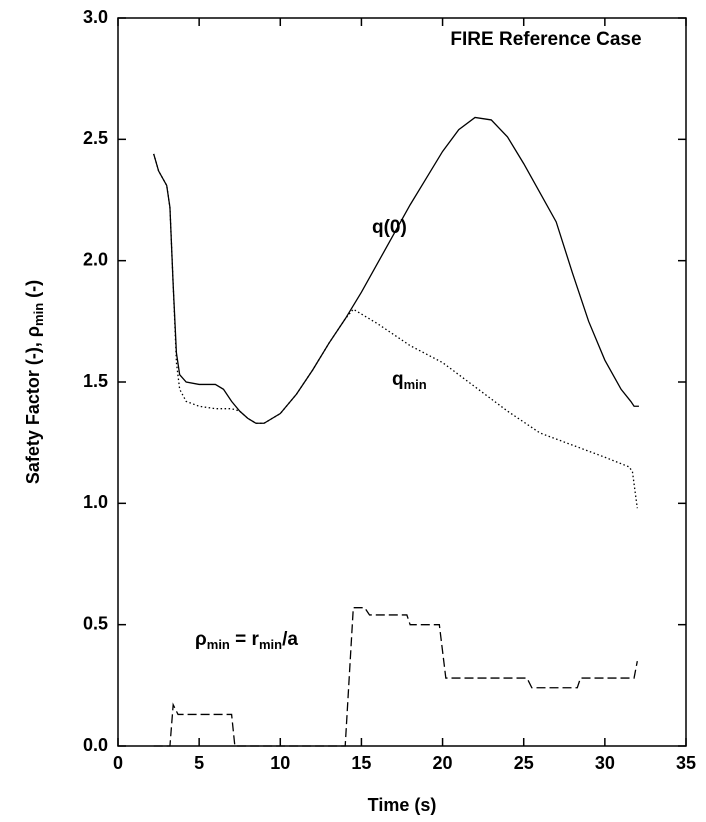 The image size is (706, 822). I want to click on y-tick-label: 0.0, so click(95, 745).